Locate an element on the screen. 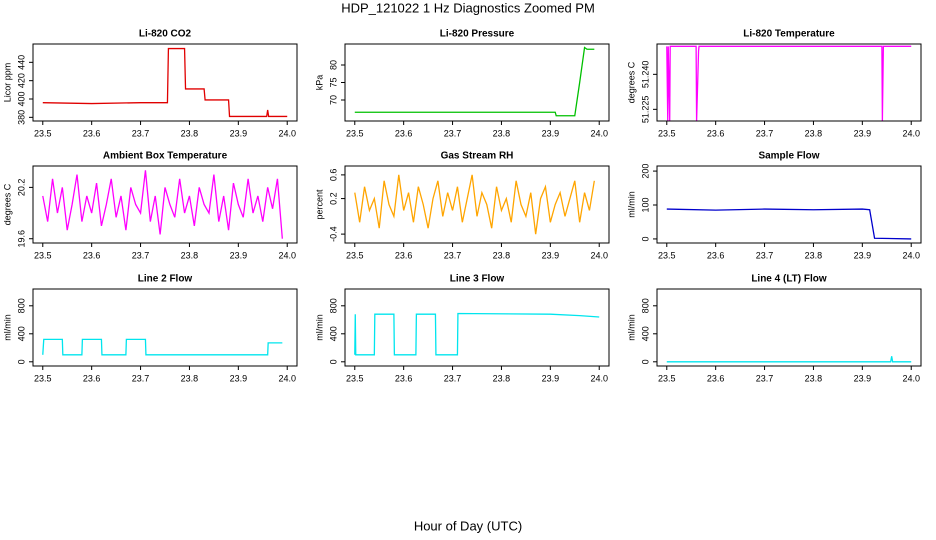 The height and width of the screenshot is (540, 936). y-tick-label: 20.2 is located at coordinates (21, 188).